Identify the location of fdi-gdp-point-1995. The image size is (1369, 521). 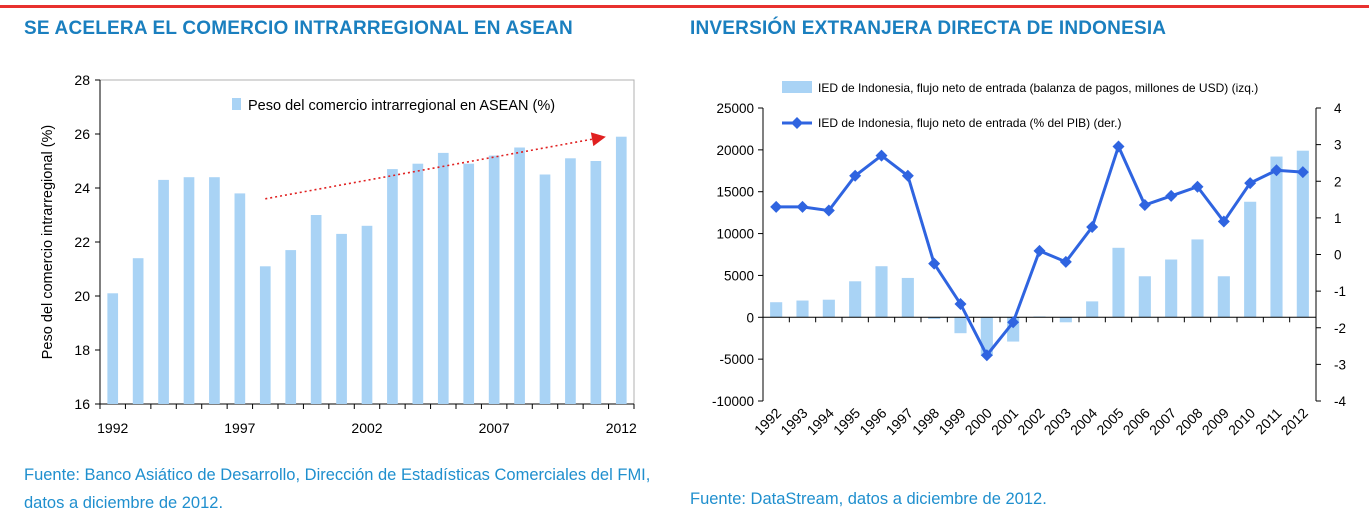
(855, 175).